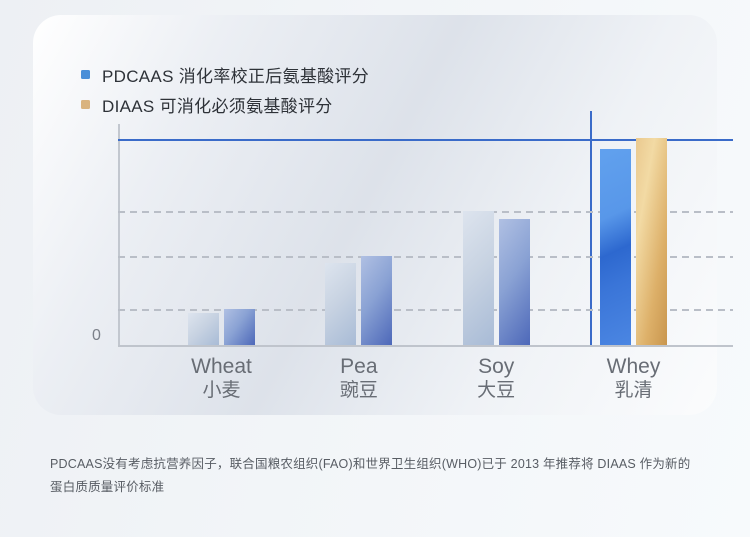 This screenshot has height=537, width=750. Describe the element at coordinates (85, 104) in the screenshot. I see `legend-marker-diaas` at that location.